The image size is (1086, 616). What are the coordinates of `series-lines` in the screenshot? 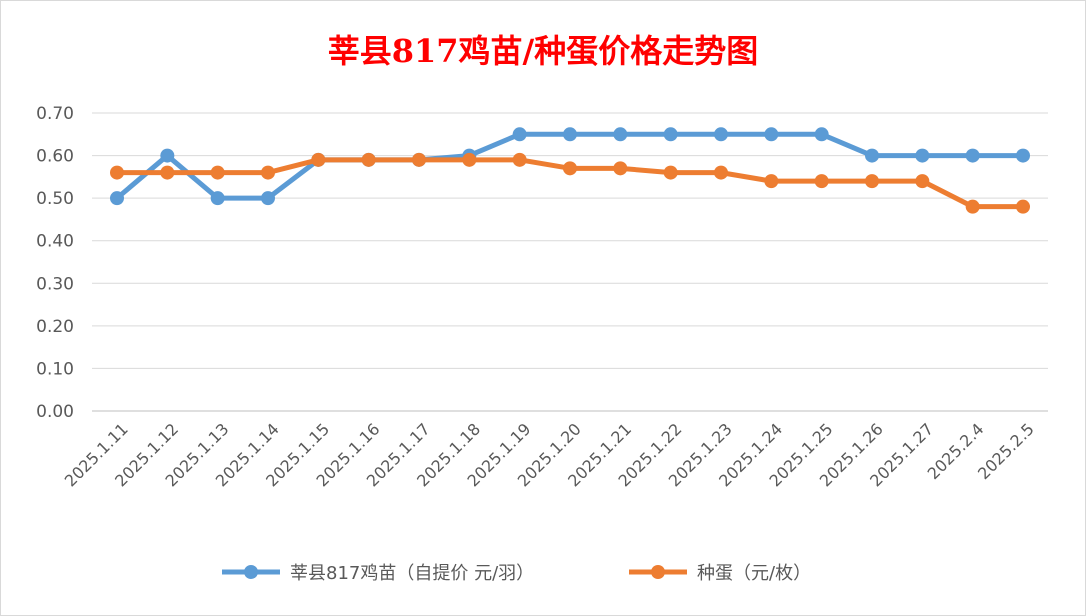 It's located at (570, 170).